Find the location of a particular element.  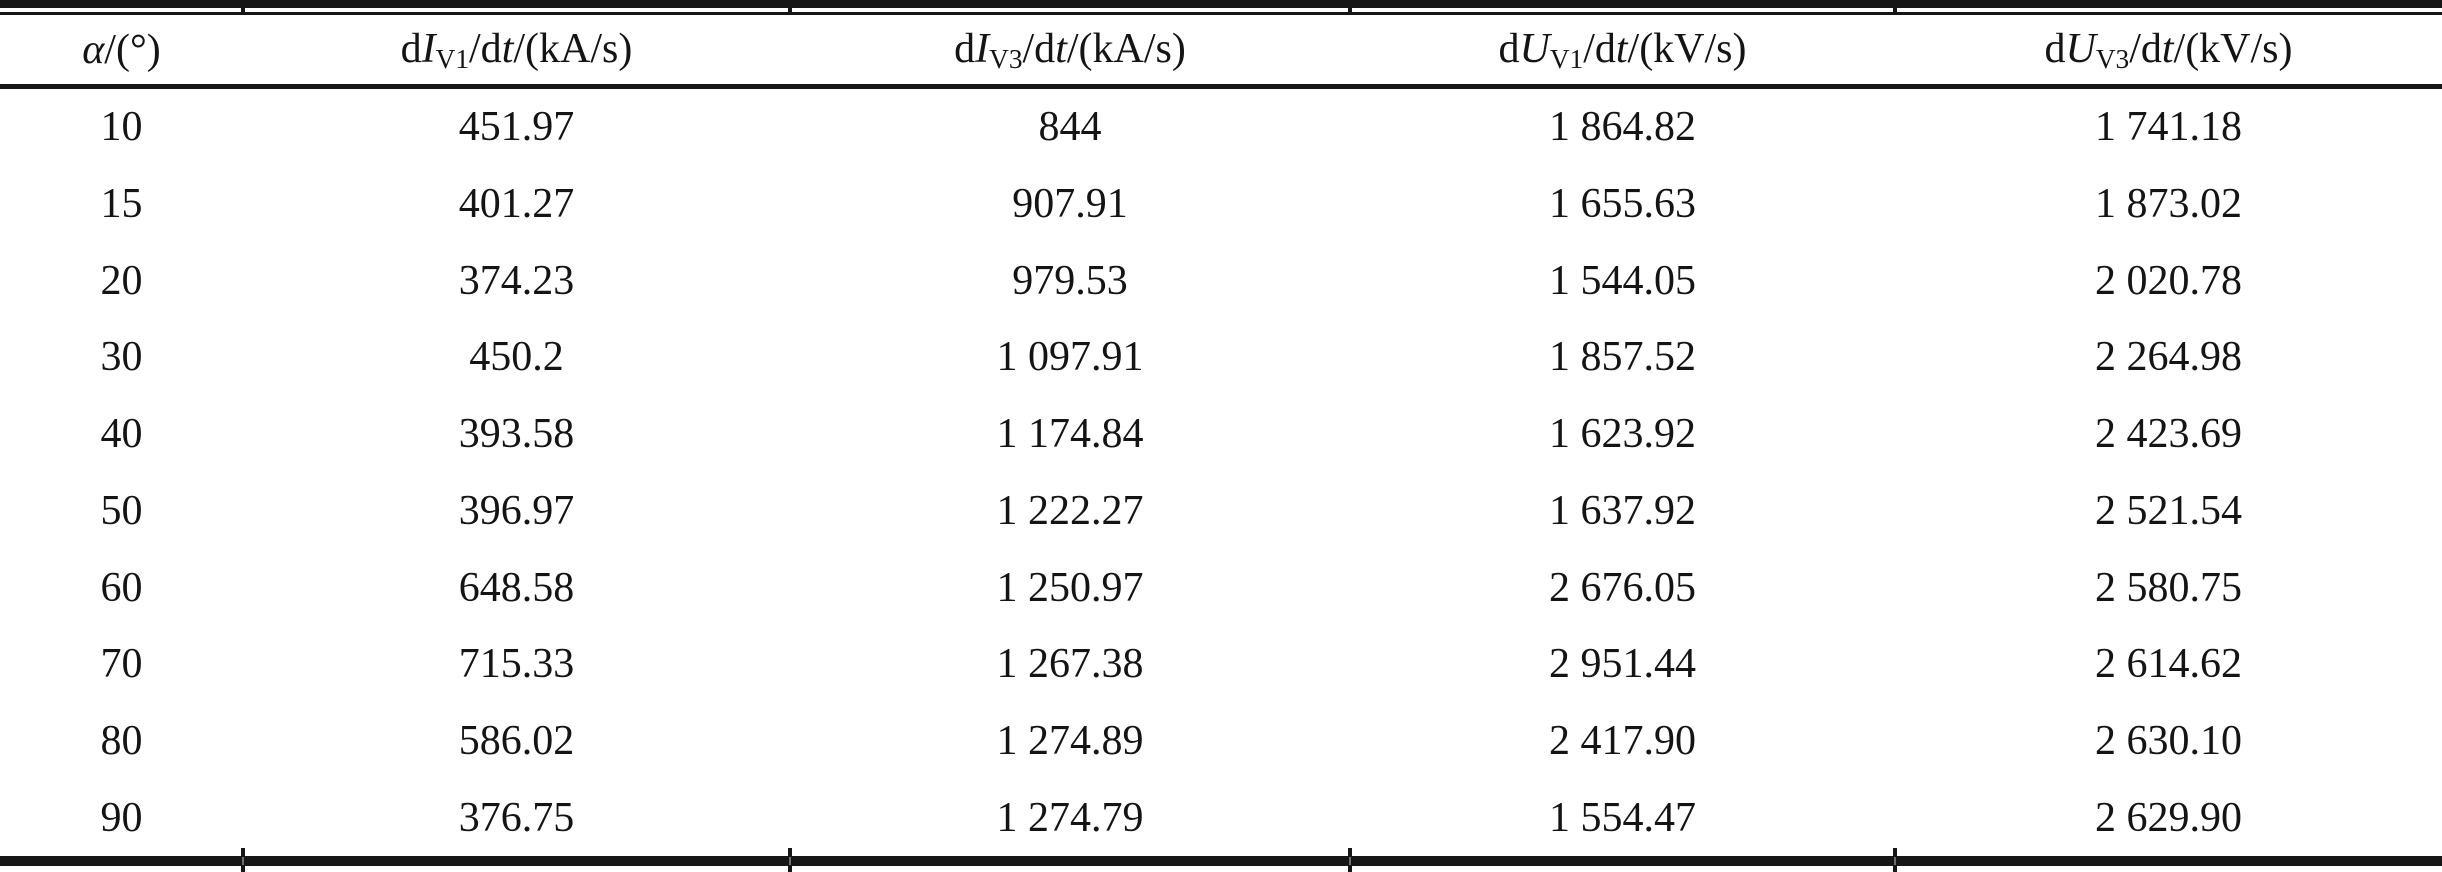

cell-di-v1: 648.58 is located at coordinates (516, 587).